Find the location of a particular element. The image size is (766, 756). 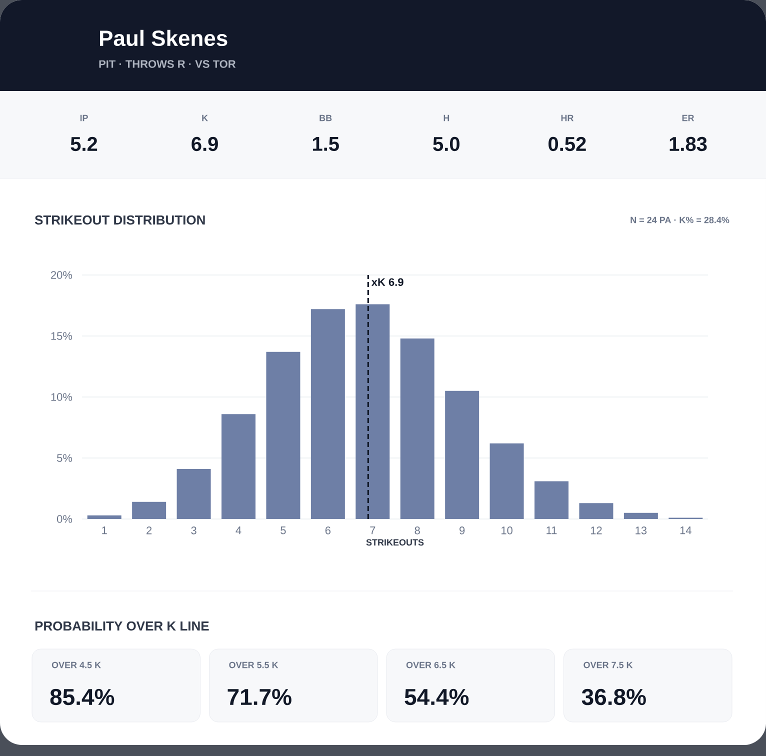

text: PIT · THROWS R · VS TOR is located at coordinates (167, 64).